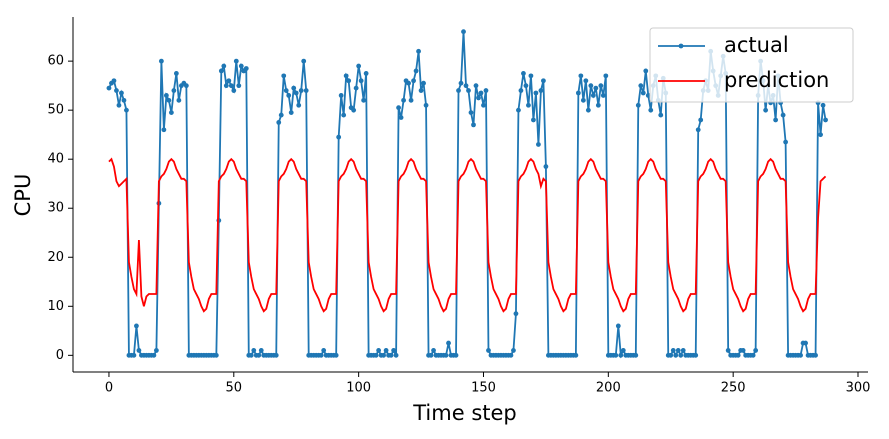 This screenshot has width=889, height=439. Describe the element at coordinates (55, 257) in the screenshot. I see `y-tick-label: 20` at that location.